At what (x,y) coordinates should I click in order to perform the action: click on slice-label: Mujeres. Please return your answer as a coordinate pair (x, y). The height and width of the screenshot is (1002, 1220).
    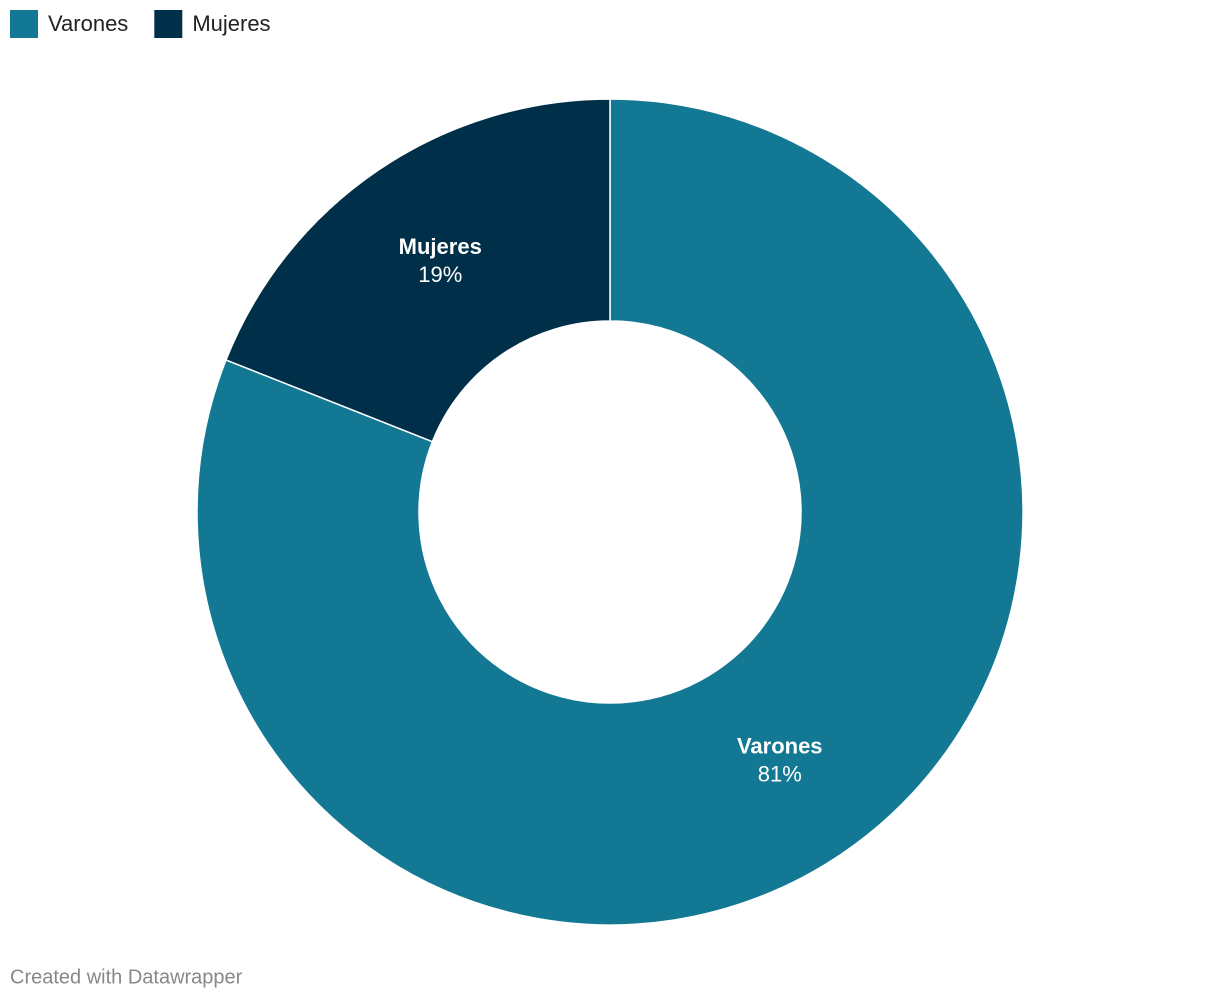
    Looking at the image, I should click on (440, 246).